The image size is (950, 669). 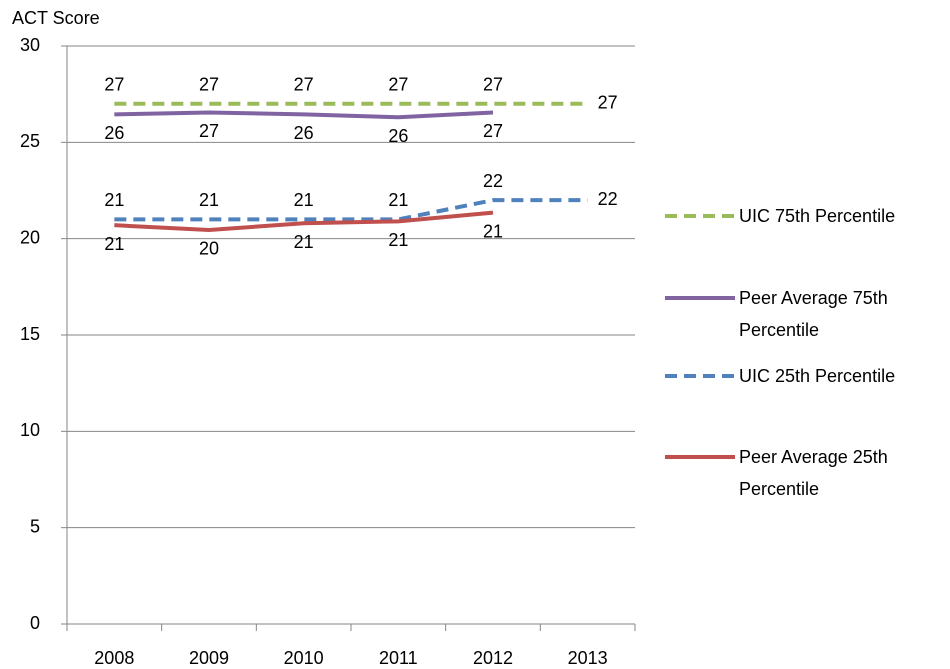 I want to click on data-label: 20, so click(x=209, y=249).